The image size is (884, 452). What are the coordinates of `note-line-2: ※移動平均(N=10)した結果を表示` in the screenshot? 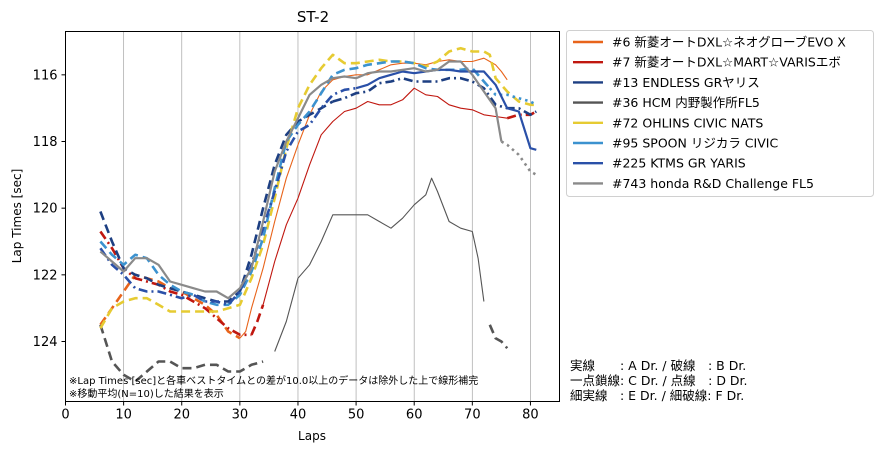 It's located at (146, 393).